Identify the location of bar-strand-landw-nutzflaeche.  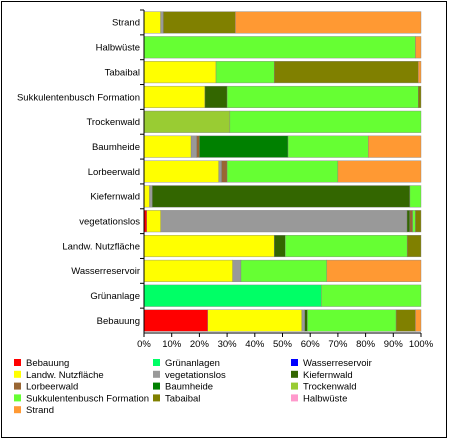
(152, 22).